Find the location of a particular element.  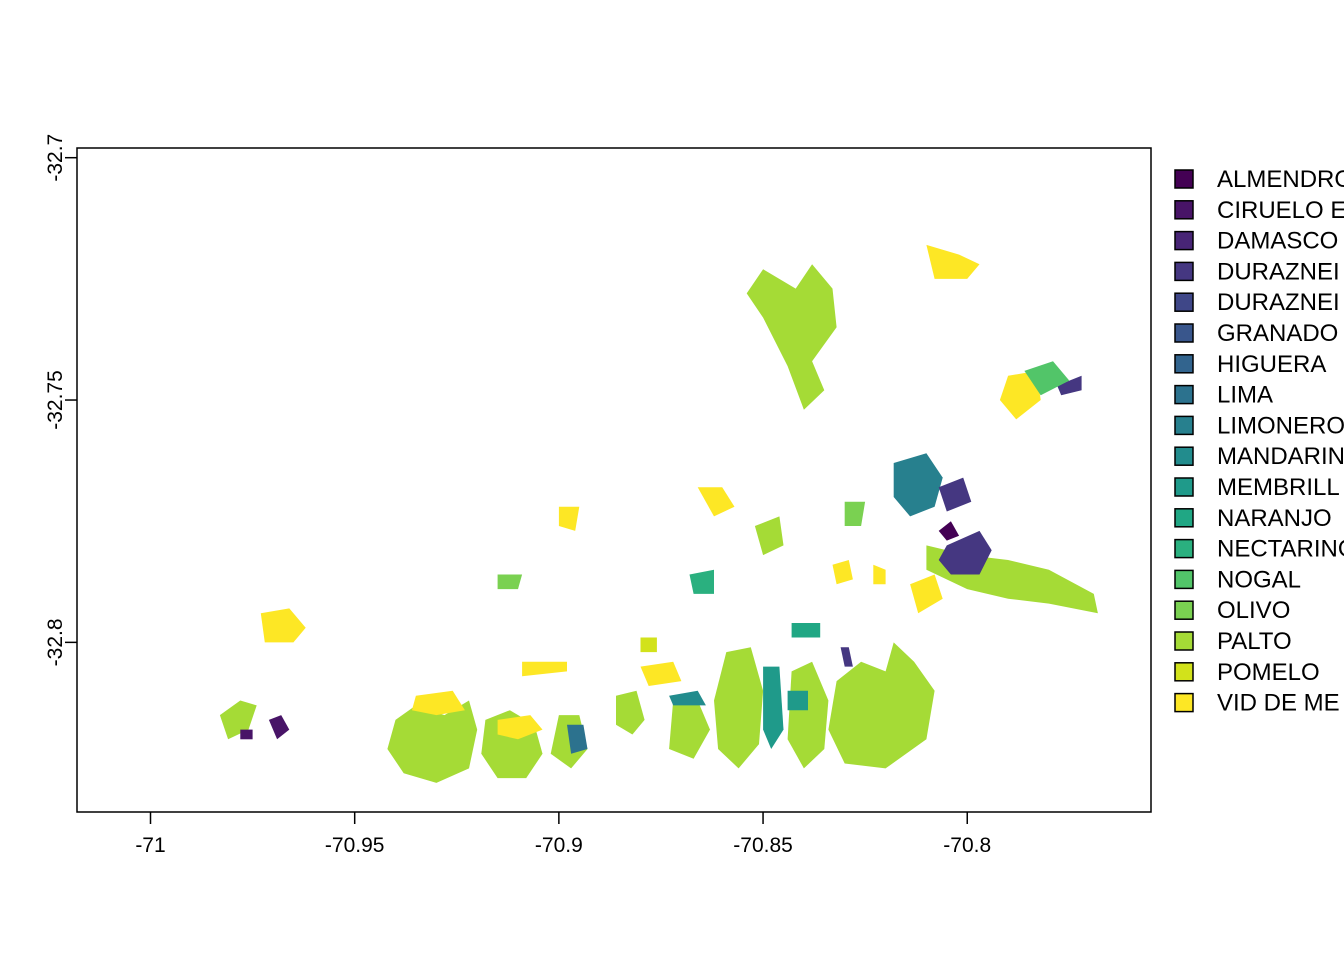

x-tick-label: -70.9 is located at coordinates (559, 845).